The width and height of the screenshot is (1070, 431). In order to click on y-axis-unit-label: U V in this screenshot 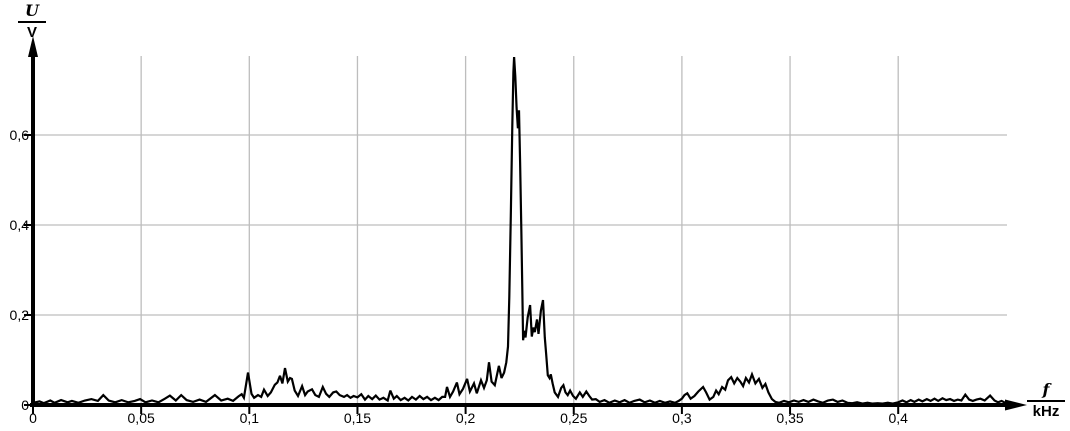, I will do `click(32, 21)`.